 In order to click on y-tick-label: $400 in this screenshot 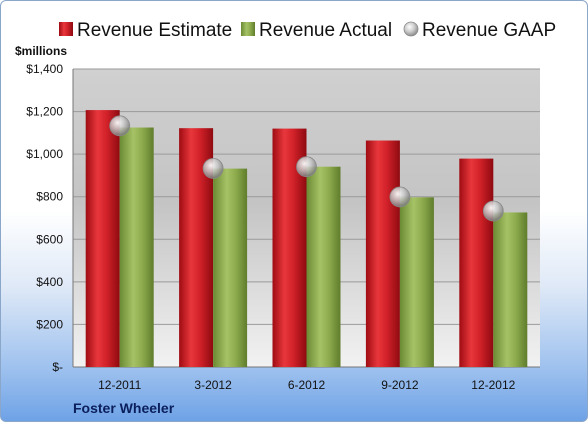, I will do `click(49, 282)`.